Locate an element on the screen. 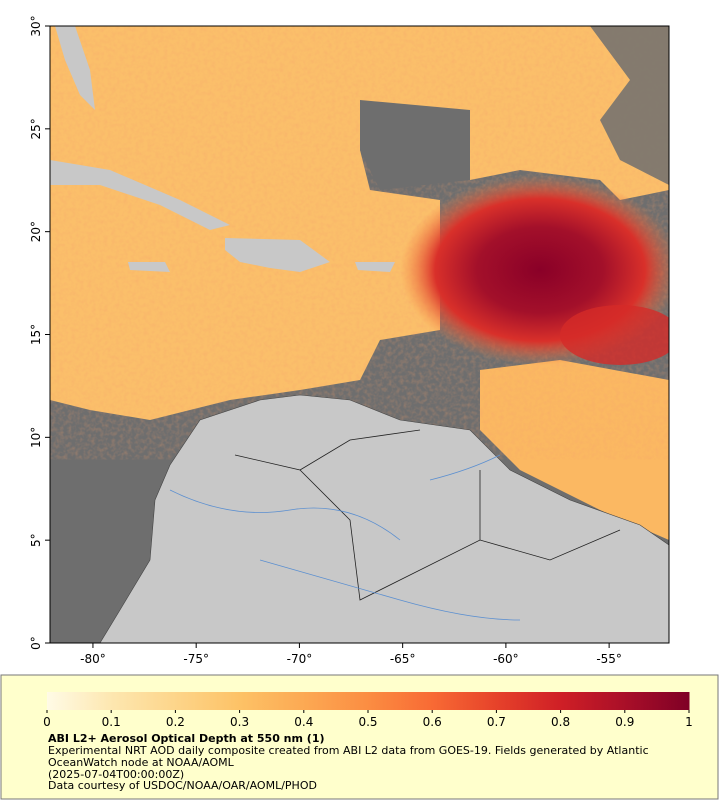 This screenshot has height=804, width=720. colorbar-tick-label: 0.9 is located at coordinates (624, 722).